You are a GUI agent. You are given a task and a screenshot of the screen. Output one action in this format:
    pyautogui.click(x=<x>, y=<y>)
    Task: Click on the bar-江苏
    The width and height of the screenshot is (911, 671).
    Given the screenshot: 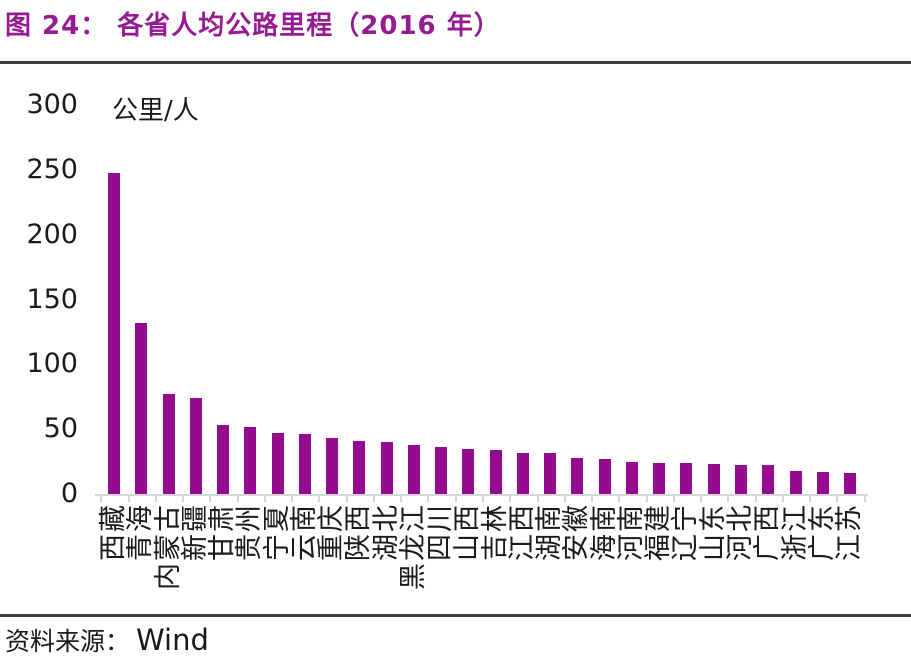 What is the action you would take?
    pyautogui.click(x=850, y=483)
    